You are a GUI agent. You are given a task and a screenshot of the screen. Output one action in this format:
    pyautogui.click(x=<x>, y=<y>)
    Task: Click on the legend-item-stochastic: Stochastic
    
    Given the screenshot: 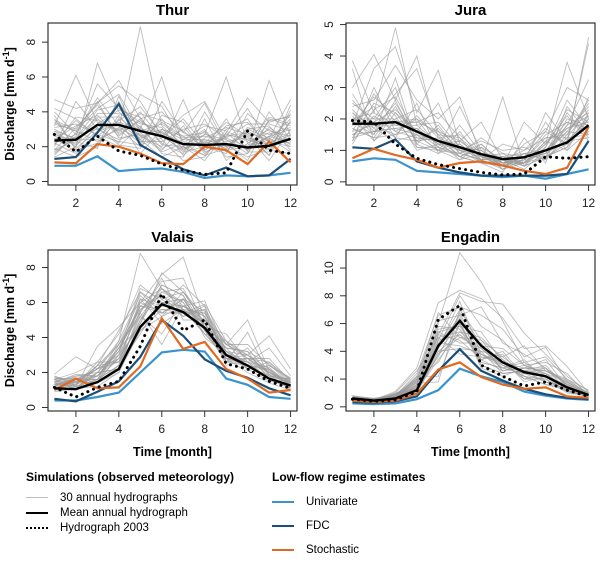 What is the action you would take?
    pyautogui.click(x=348, y=550)
    